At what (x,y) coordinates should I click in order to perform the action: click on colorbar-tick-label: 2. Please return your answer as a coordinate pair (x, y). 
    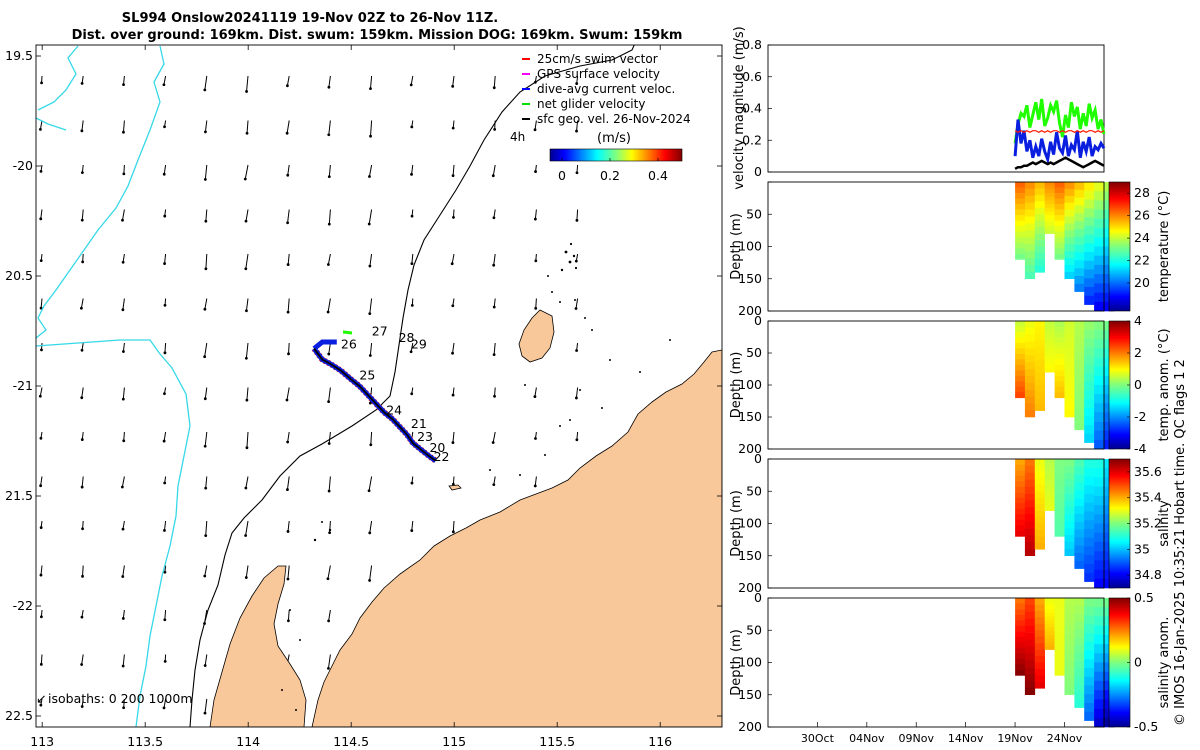
    Looking at the image, I should click on (1138, 352).